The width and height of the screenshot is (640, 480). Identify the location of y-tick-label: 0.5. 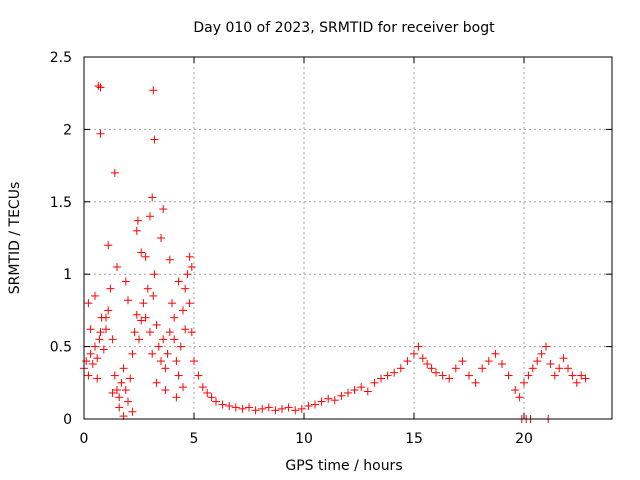
(61, 348).